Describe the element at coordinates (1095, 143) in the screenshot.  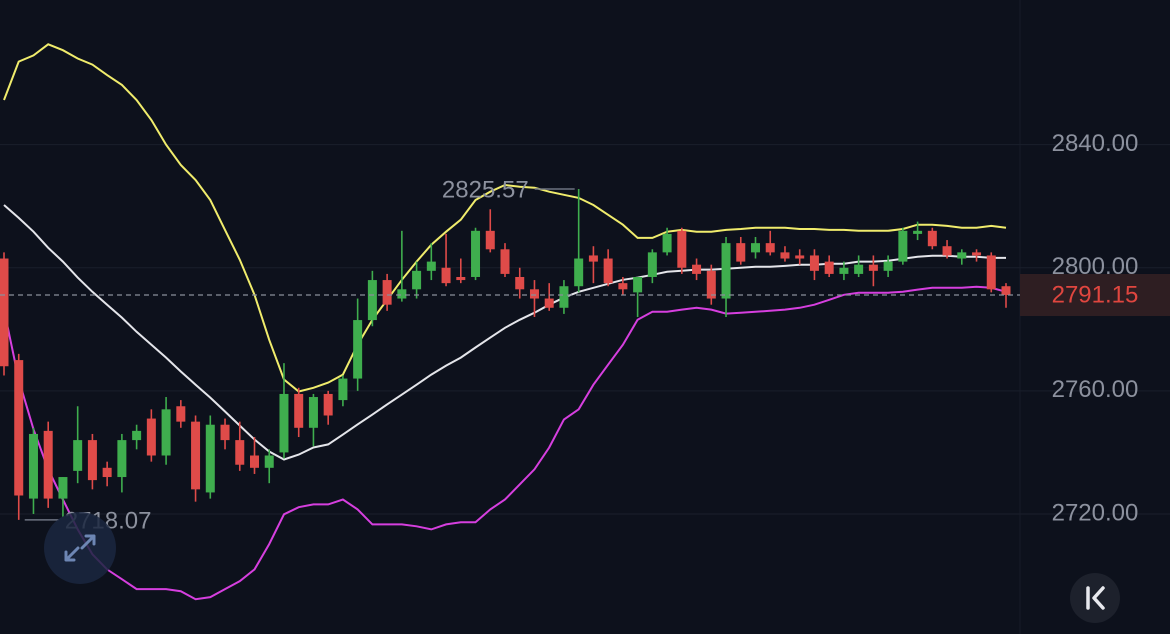
I see `y-tick-label: 2840.00` at that location.